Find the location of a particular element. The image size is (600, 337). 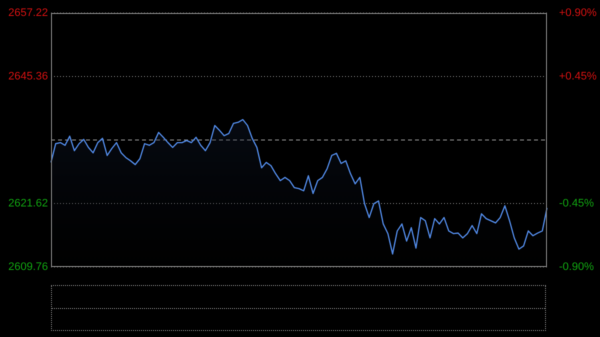

y-tick-label: 2657.22 is located at coordinates (28, 13).